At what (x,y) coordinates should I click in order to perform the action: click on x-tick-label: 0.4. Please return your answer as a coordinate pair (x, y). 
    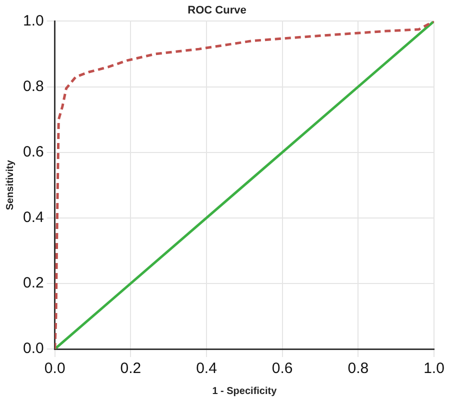
    Looking at the image, I should click on (206, 369).